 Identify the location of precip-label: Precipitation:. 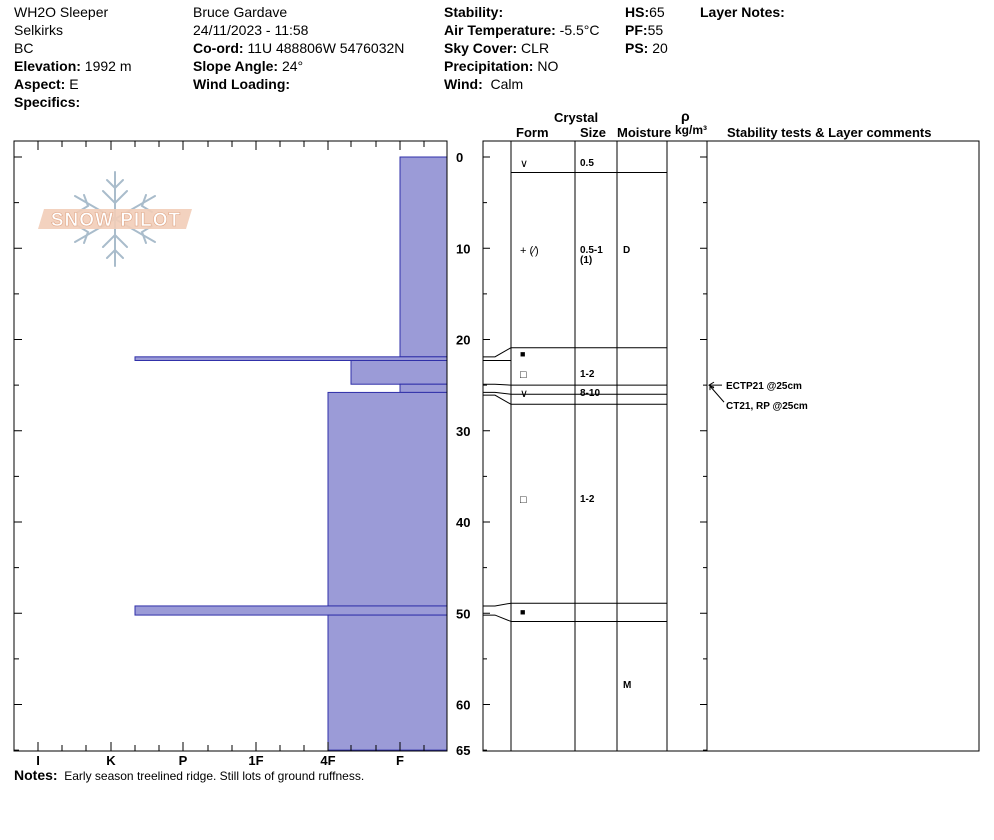
(489, 66).